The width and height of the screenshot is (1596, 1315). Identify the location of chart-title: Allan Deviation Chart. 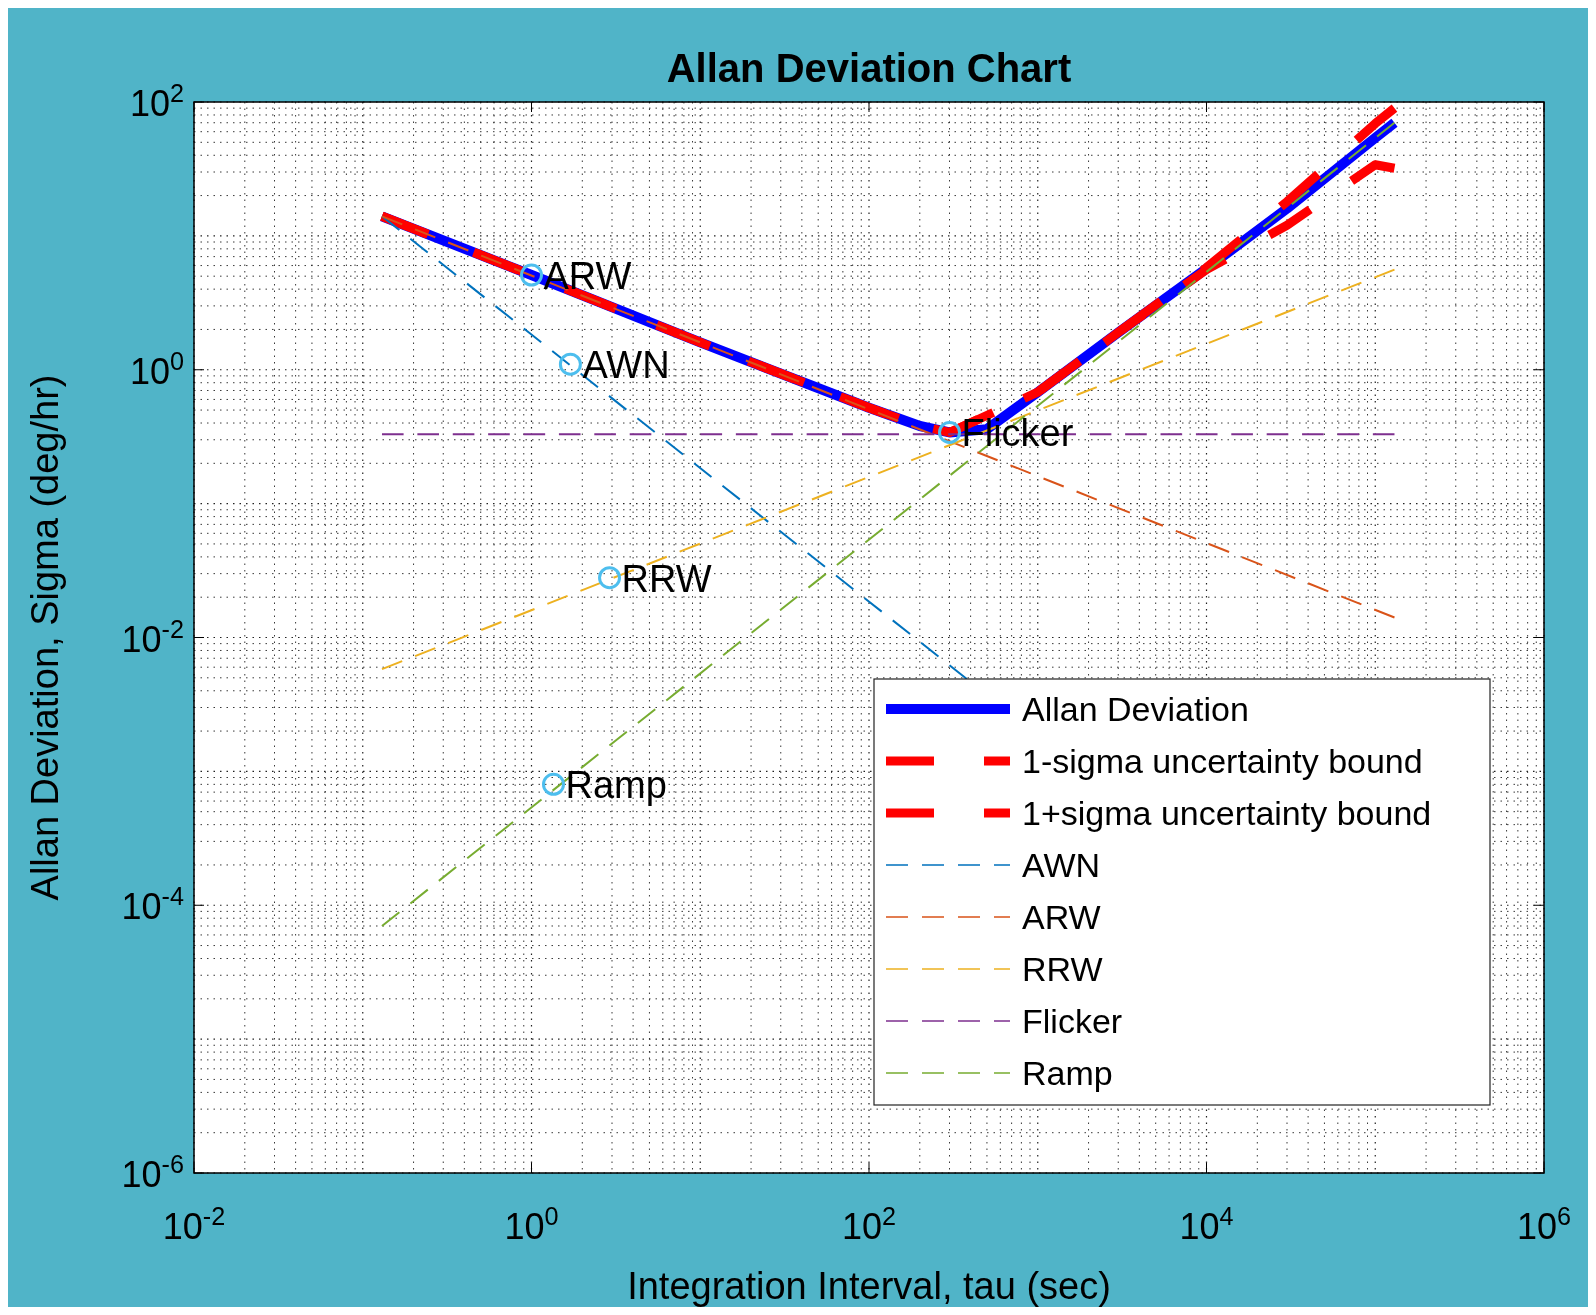
(869, 68).